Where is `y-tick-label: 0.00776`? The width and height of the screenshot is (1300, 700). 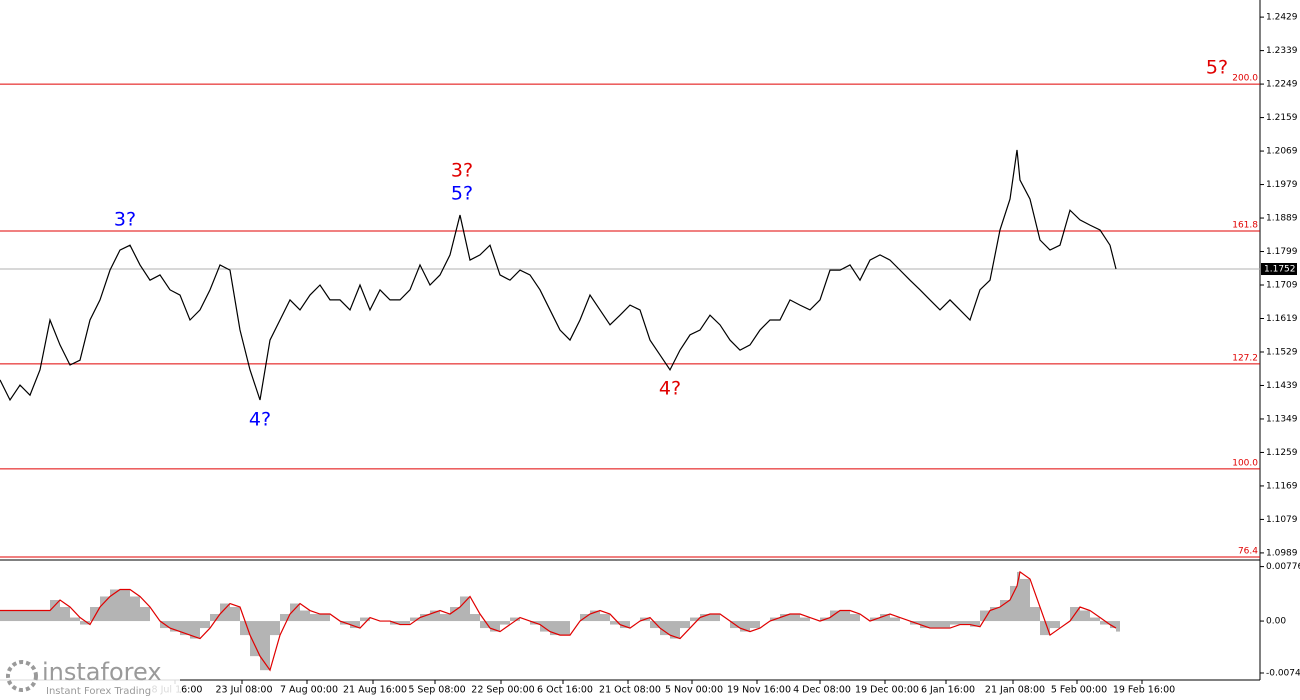 y-tick-label: 0.00776 is located at coordinates (1283, 567).